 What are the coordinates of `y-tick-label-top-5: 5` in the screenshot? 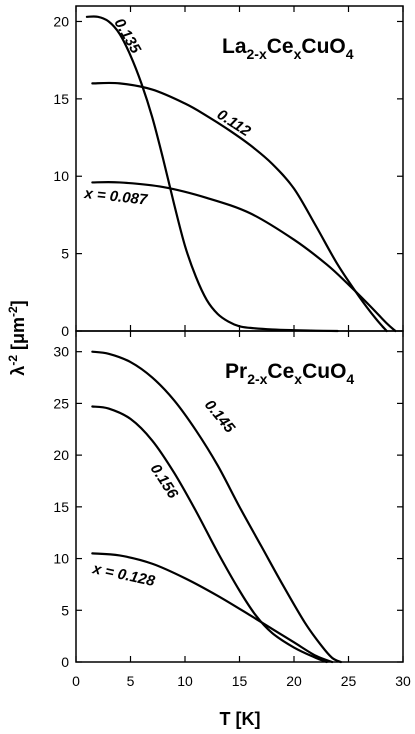 It's located at (65, 254).